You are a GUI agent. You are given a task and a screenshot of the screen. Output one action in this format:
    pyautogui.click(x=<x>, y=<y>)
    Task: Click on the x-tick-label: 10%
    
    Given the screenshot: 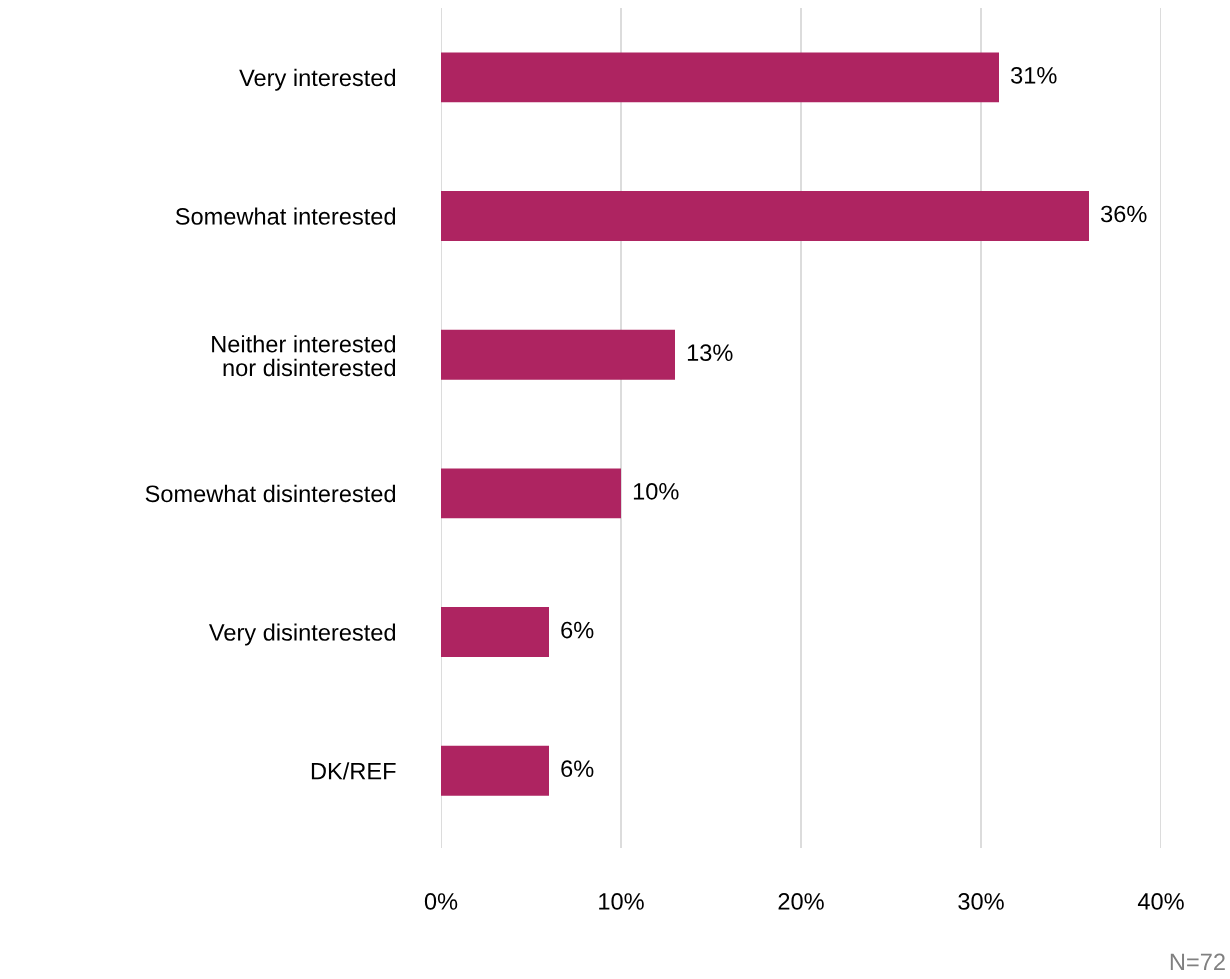 What is the action you would take?
    pyautogui.click(x=621, y=901)
    